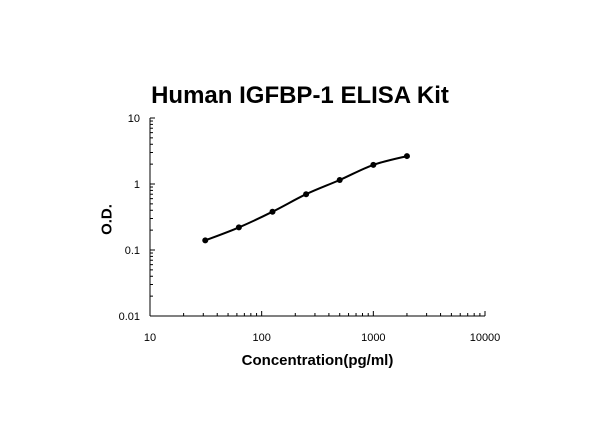 The height and width of the screenshot is (447, 600). Describe the element at coordinates (134, 119) in the screenshot. I see `y-tick-label: 10` at that location.